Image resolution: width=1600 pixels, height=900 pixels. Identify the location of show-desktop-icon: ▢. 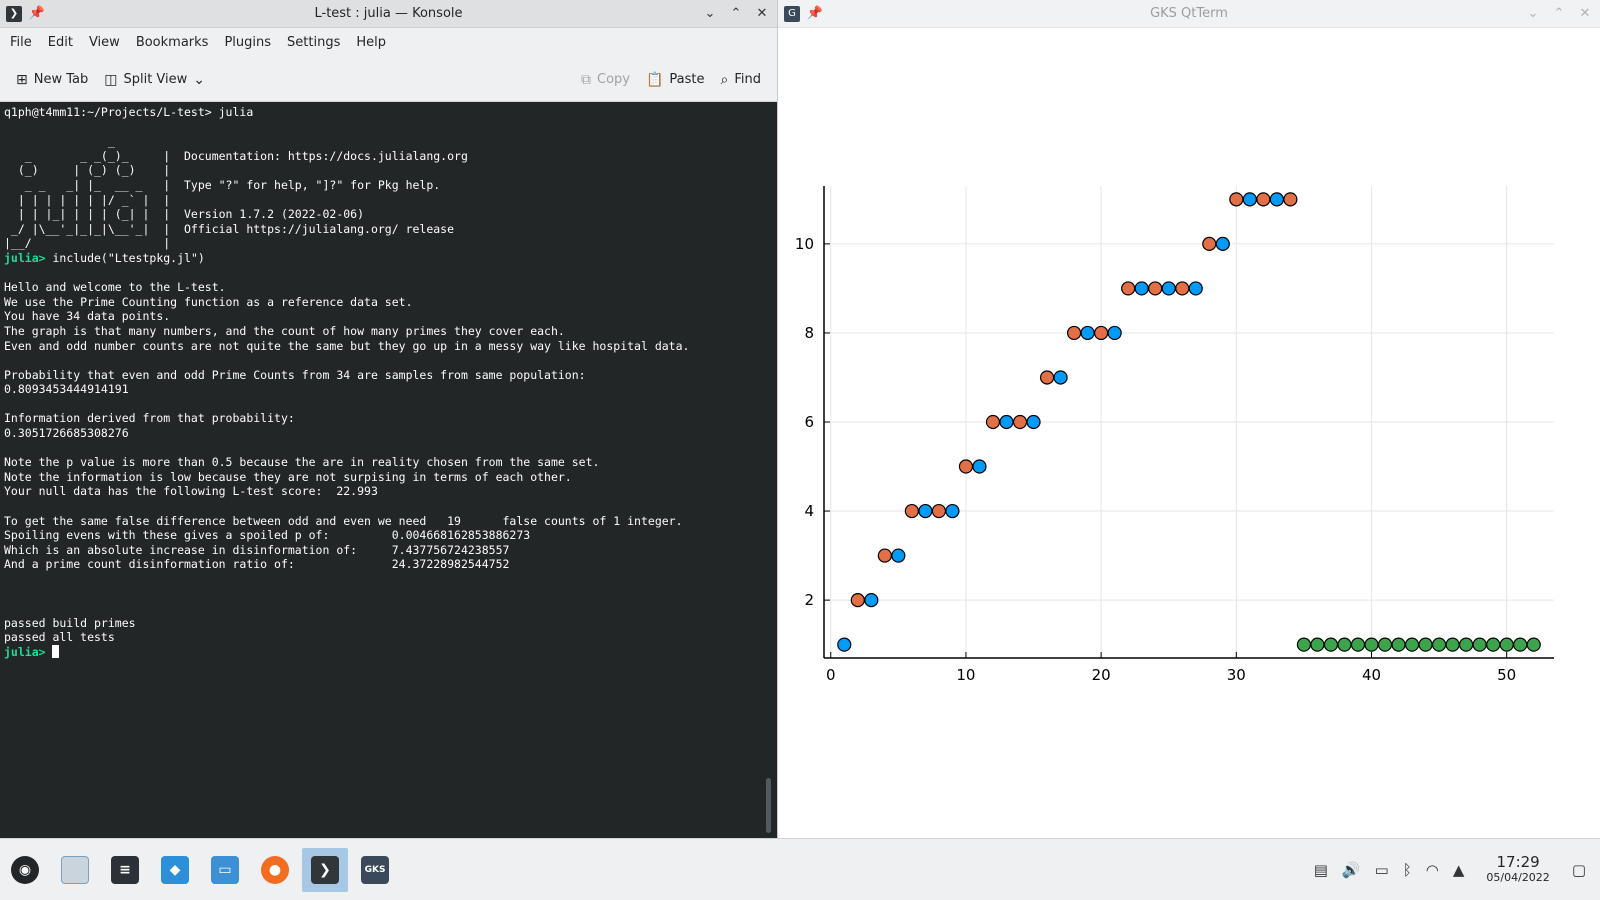
(1578, 869).